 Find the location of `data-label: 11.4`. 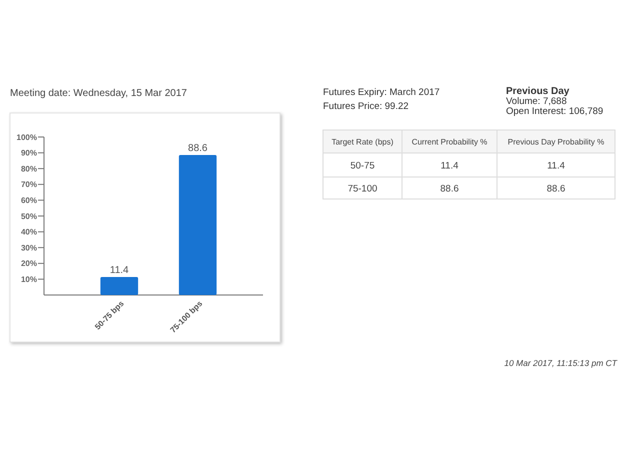

data-label: 11.4 is located at coordinates (120, 270).